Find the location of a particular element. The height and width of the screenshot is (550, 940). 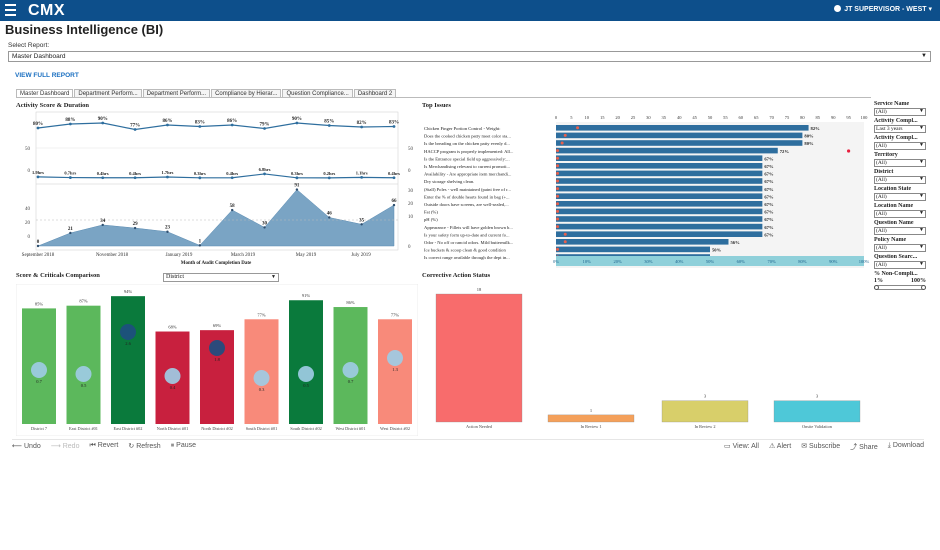

top-tick: 55 is located at coordinates (725, 117).